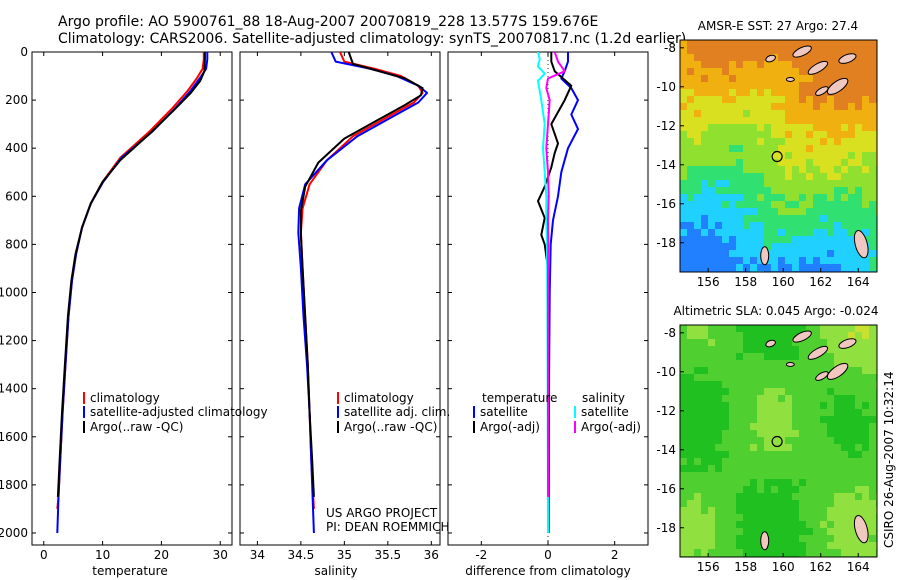 This screenshot has height=580, width=900. Describe the element at coordinates (889, 460) in the screenshot. I see `timestamp-note: CSIRO 26-Aug-2007 10:32:14` at that location.